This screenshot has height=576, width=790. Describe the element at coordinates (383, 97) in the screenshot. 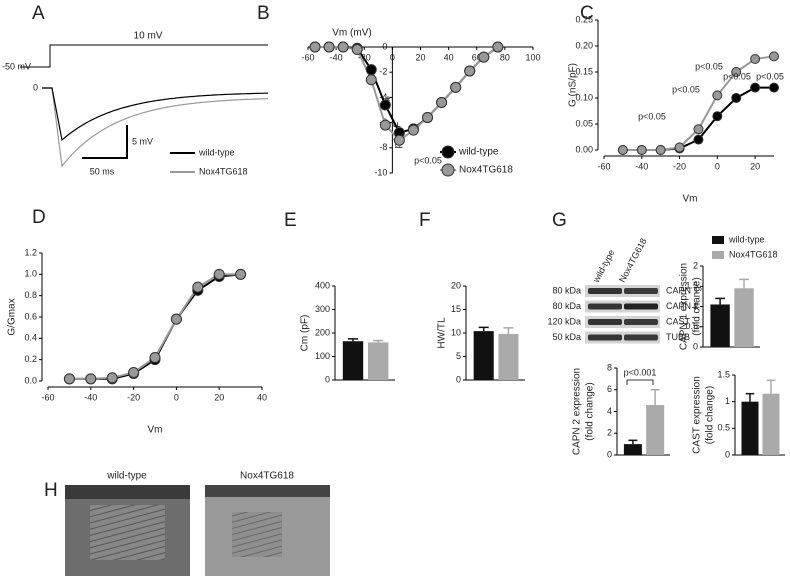

I see `y-tick-label: -4` at that location.